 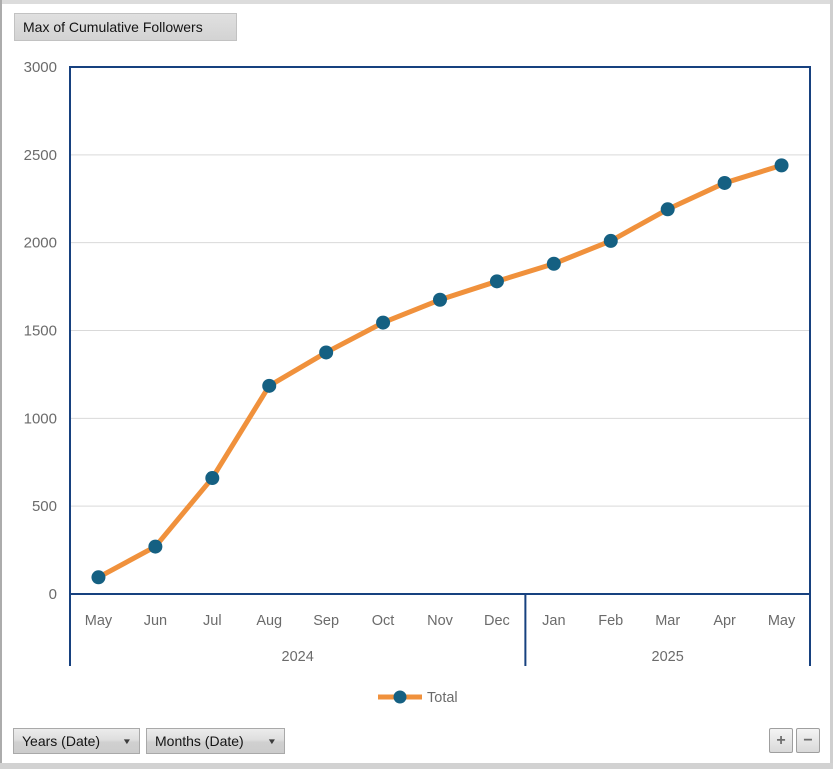 What do you see at coordinates (1, 384) in the screenshot?
I see `window-border-left` at bounding box center [1, 384].